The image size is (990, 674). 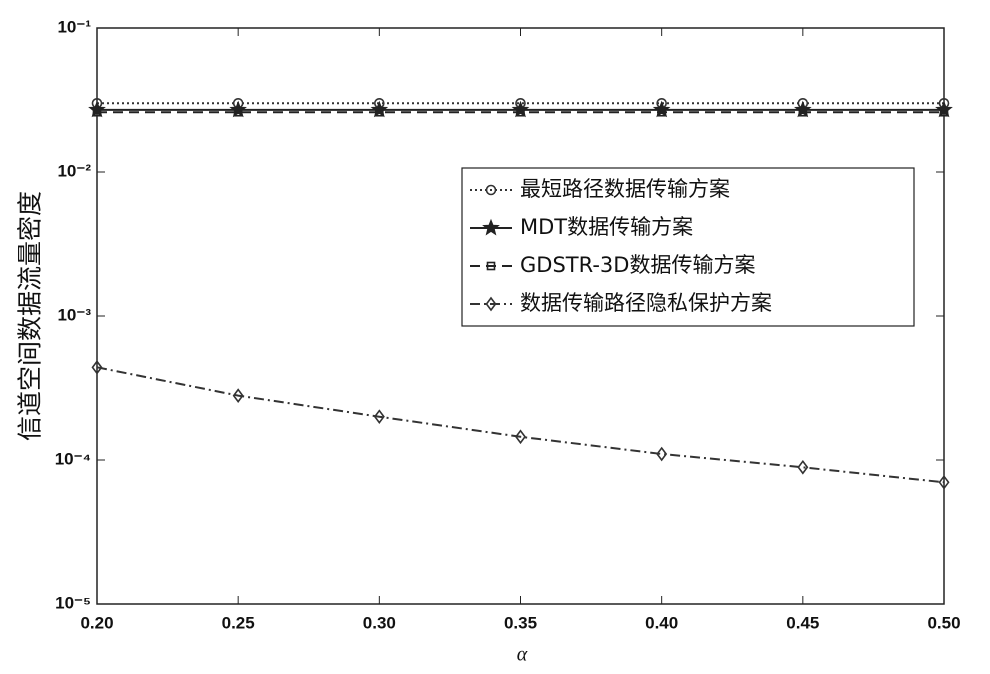 I want to click on x-tick-label: 0.45, so click(x=802, y=622).